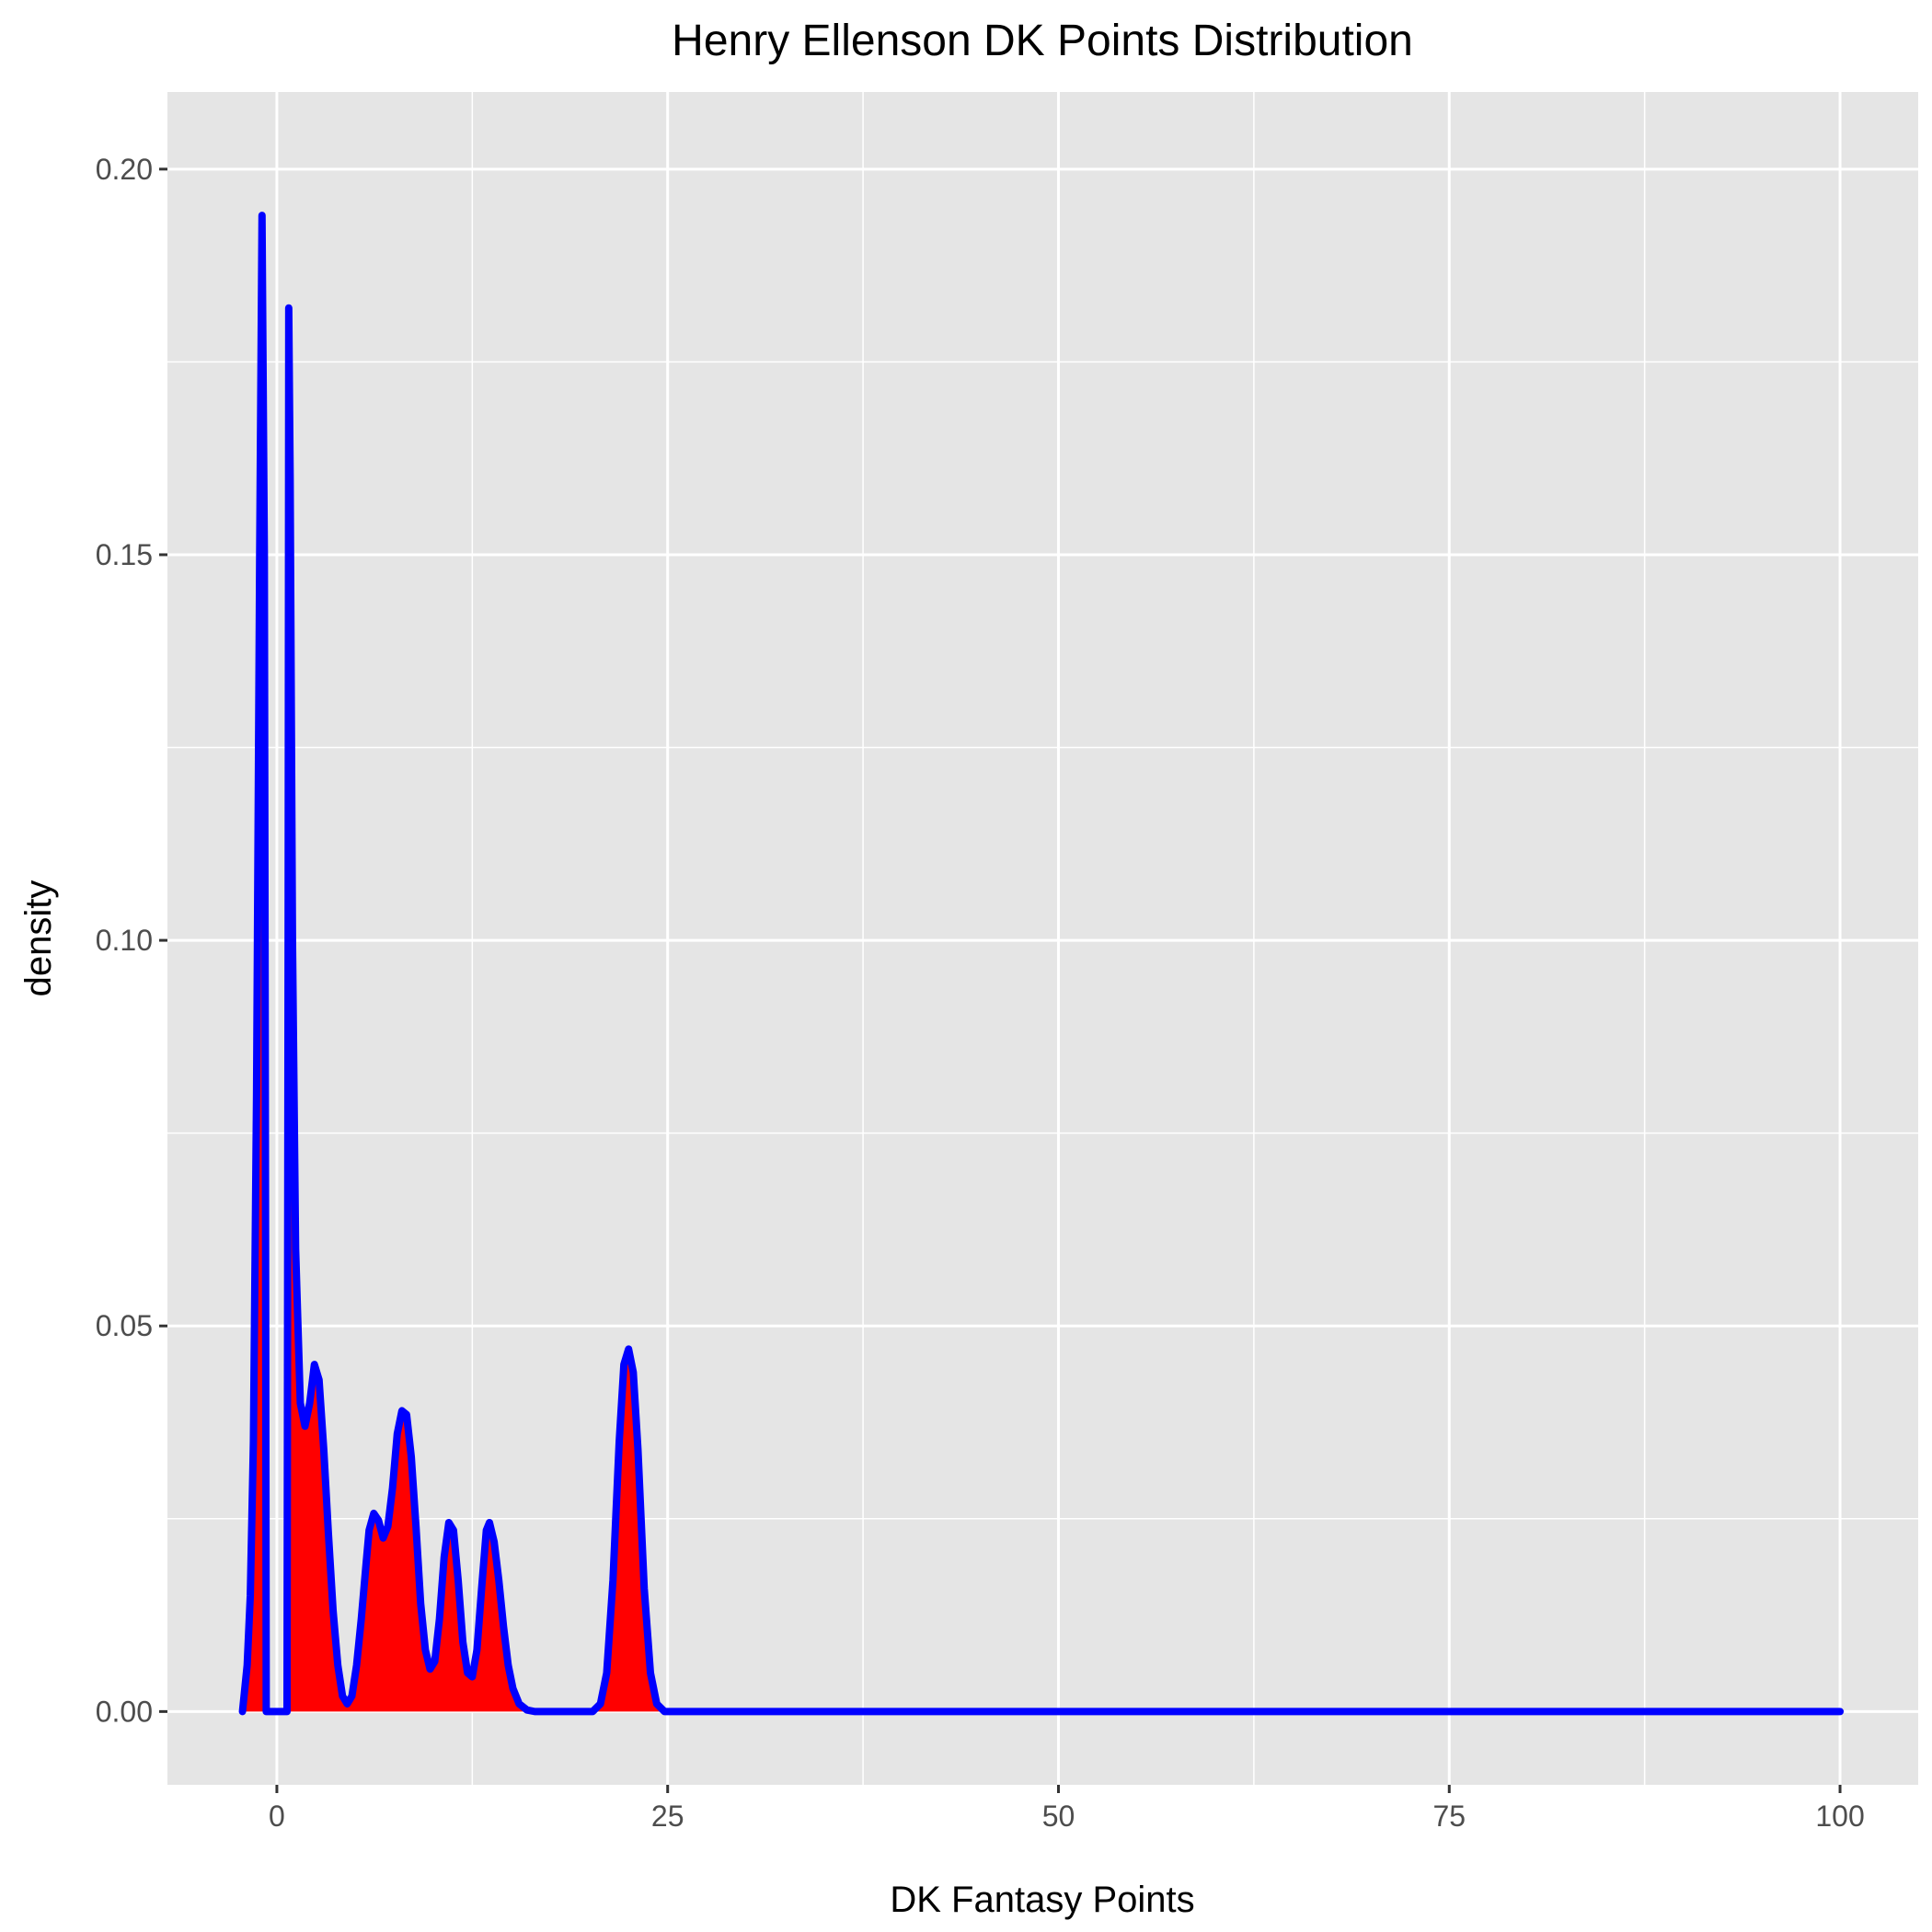  I want to click on chart-title: Henry Ellenson DK Points Distribution, so click(1042, 41).